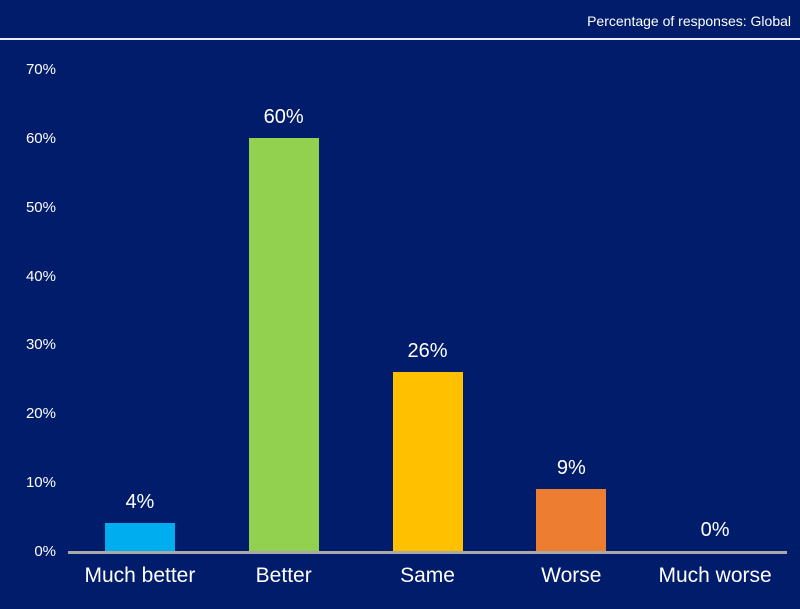 The image size is (800, 609). Describe the element at coordinates (40, 207) in the screenshot. I see `y-axis-tick-label: 50%` at that location.